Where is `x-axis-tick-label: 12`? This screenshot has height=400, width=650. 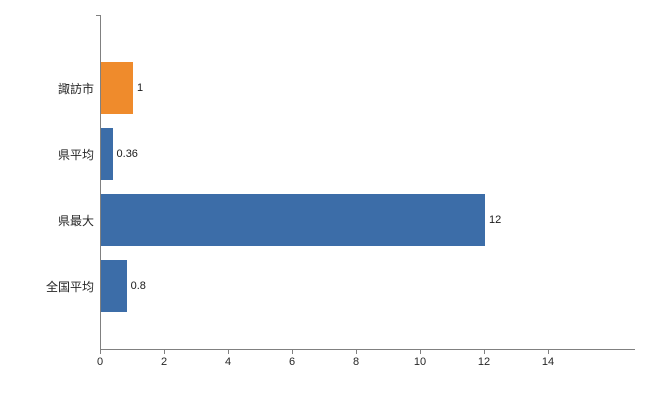 x-axis-tick-label: 12 is located at coordinates (484, 362).